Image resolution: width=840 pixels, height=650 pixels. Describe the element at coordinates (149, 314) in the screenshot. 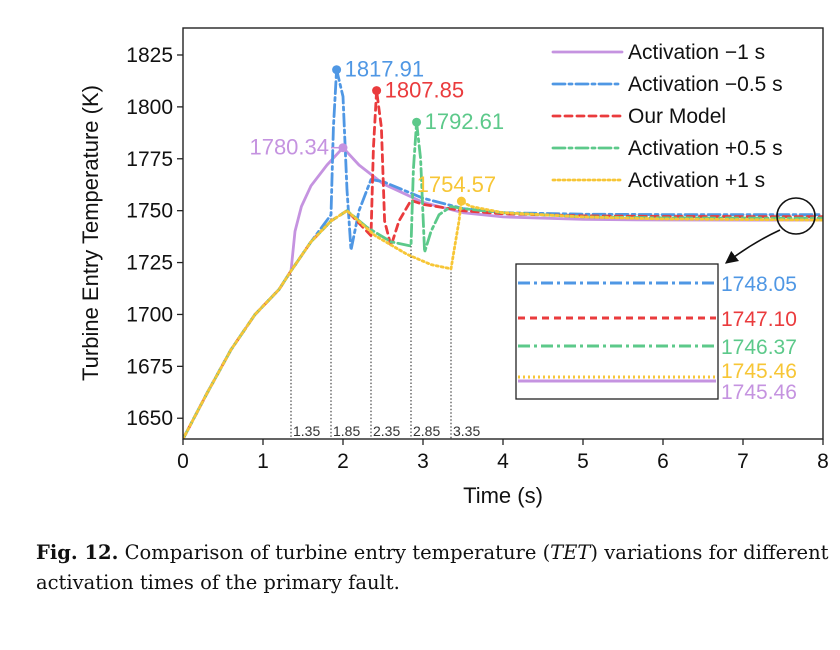

I see `y-tick-label: 1700` at that location.